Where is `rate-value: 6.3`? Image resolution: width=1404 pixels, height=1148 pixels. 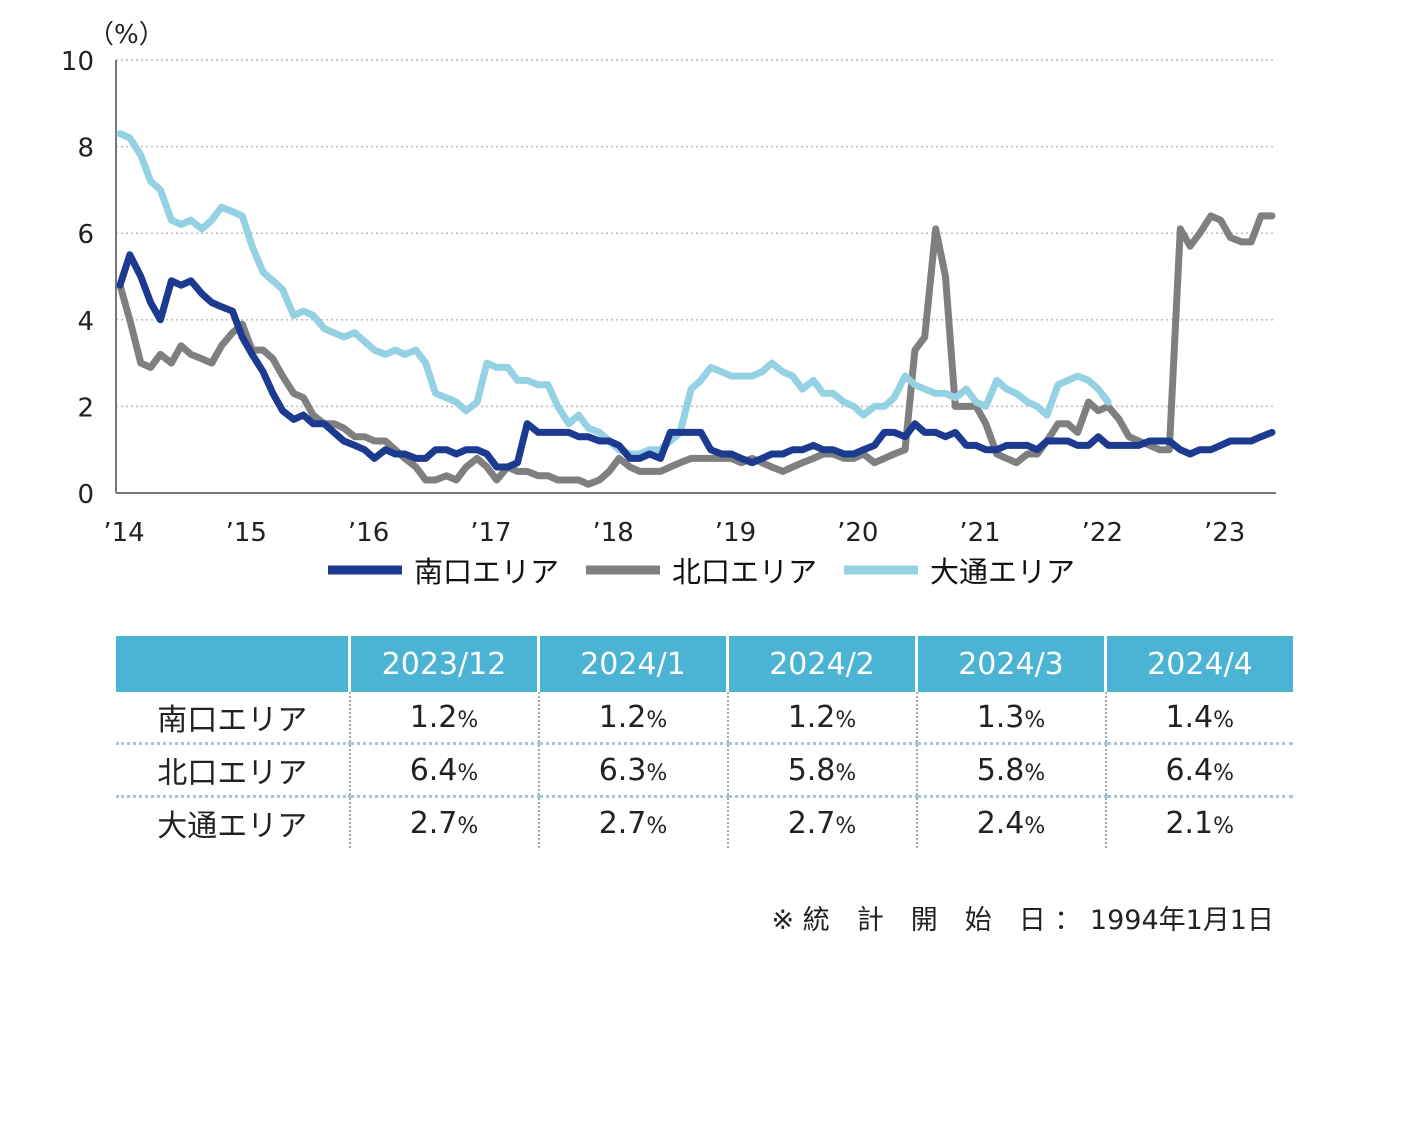
rate-value: 6.3 is located at coordinates (622, 770).